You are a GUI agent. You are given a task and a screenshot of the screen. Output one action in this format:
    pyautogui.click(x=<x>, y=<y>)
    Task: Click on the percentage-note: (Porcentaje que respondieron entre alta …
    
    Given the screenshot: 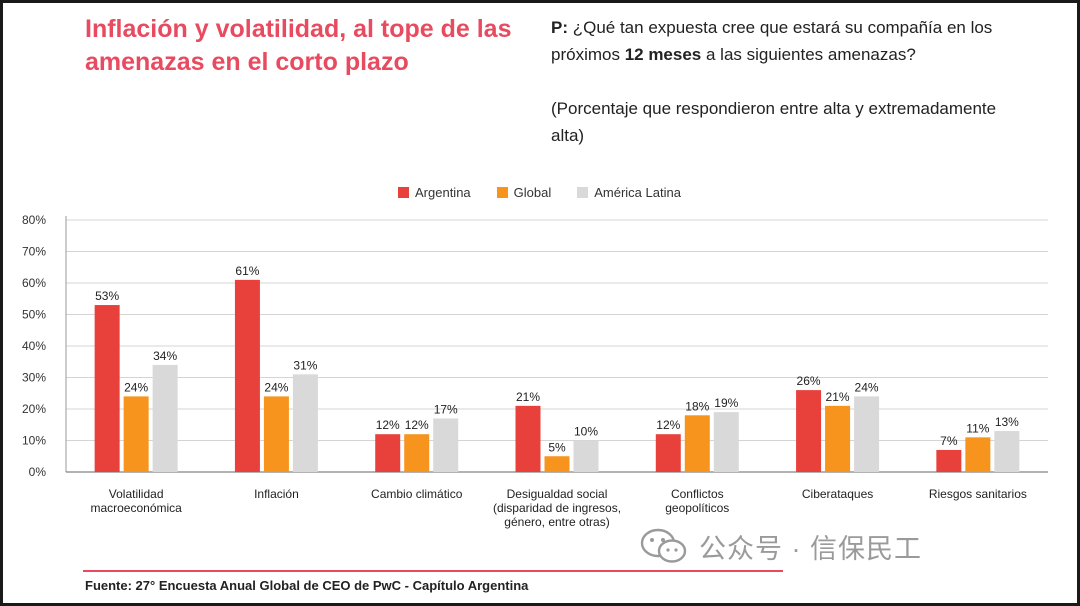 What is the action you would take?
    pyautogui.click(x=774, y=122)
    